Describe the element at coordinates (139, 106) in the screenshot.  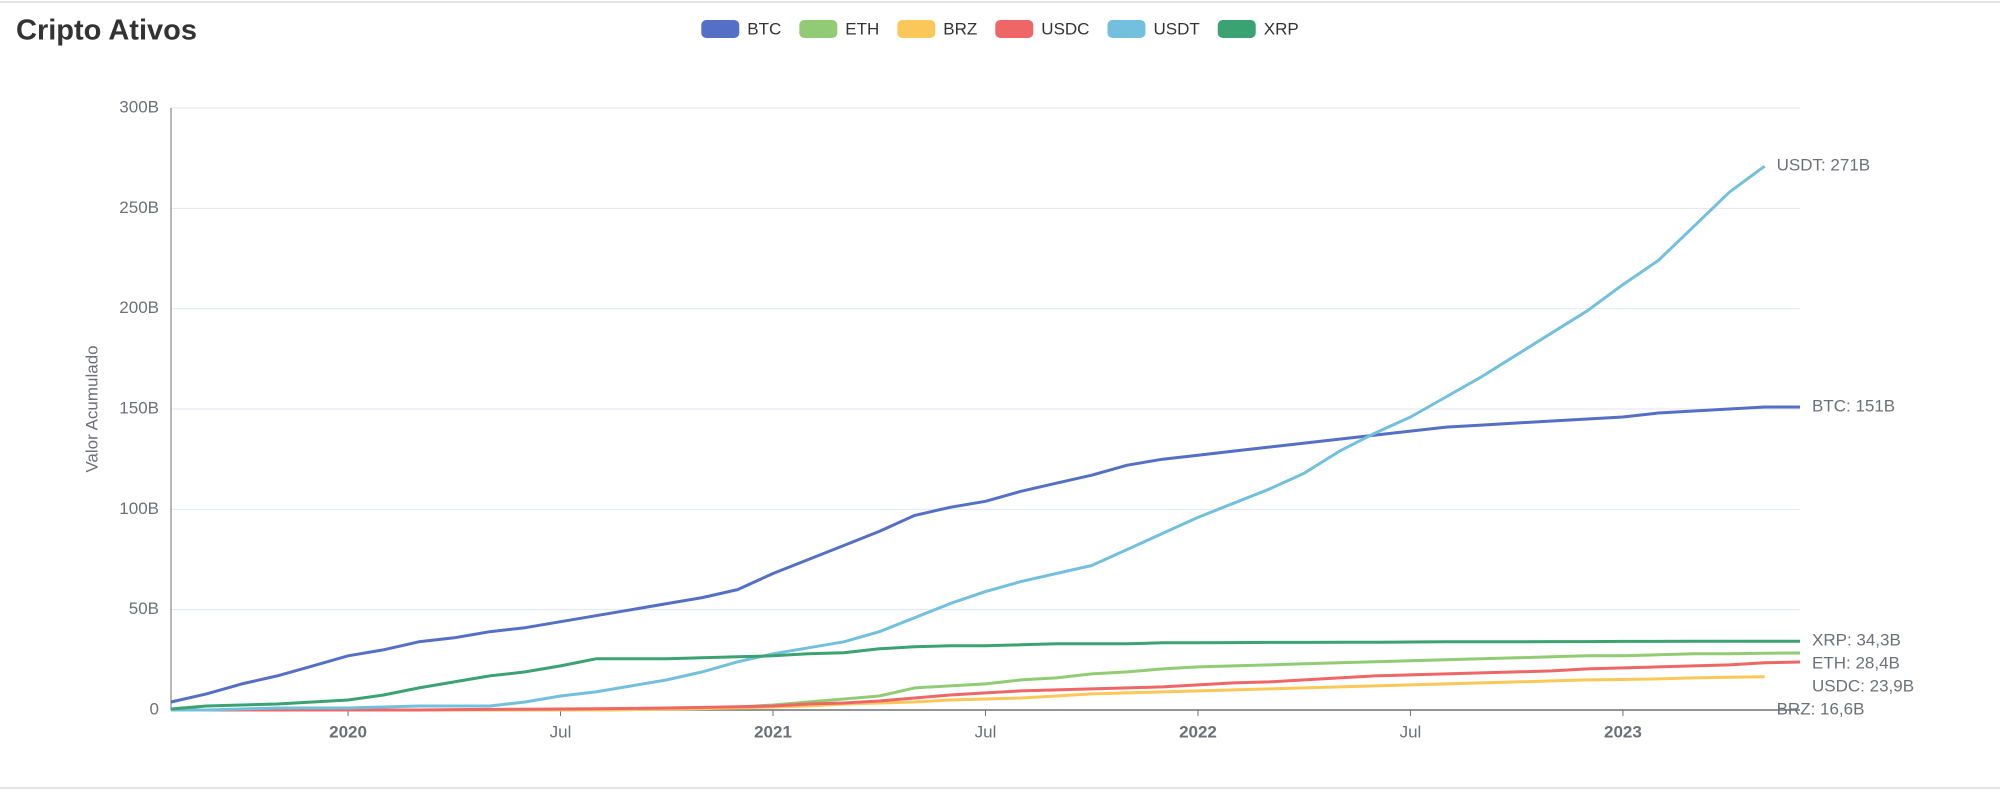
I see `y-tick-label: 300B` at that location.